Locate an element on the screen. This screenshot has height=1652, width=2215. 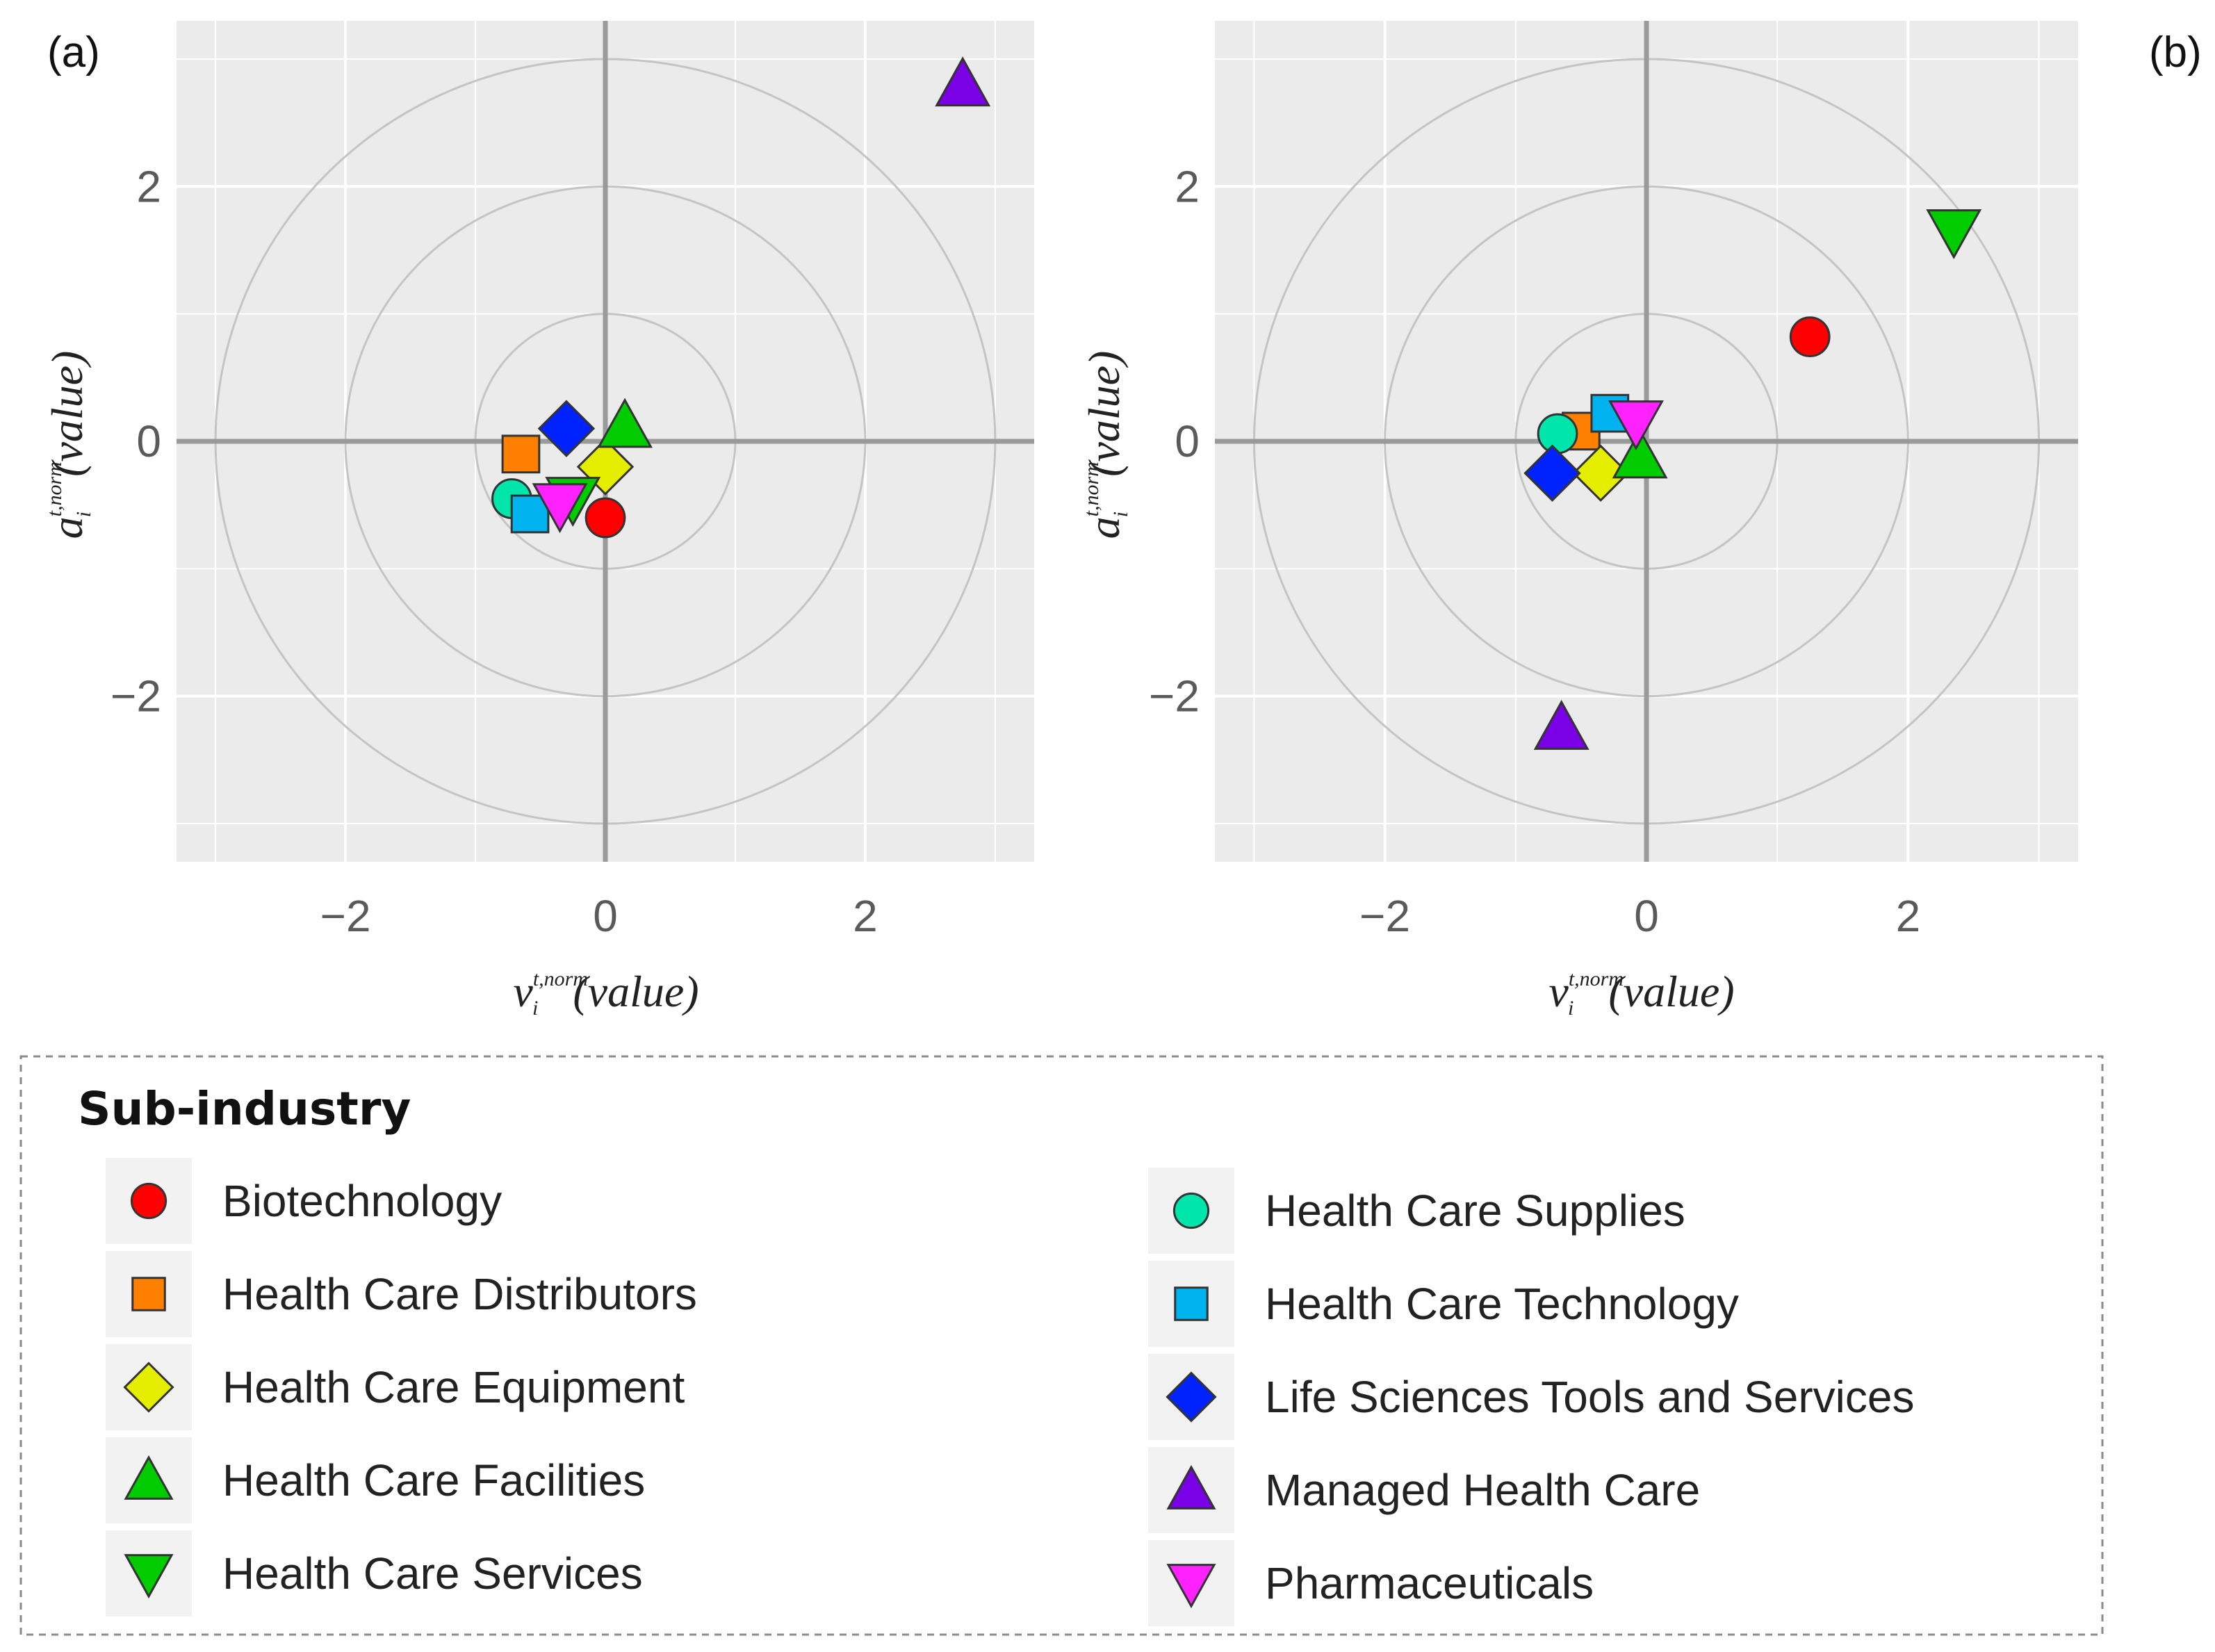
legend-label-life-sciences-tools-and-services: Life Sciences Tools and Services is located at coordinates (1589, 1397).